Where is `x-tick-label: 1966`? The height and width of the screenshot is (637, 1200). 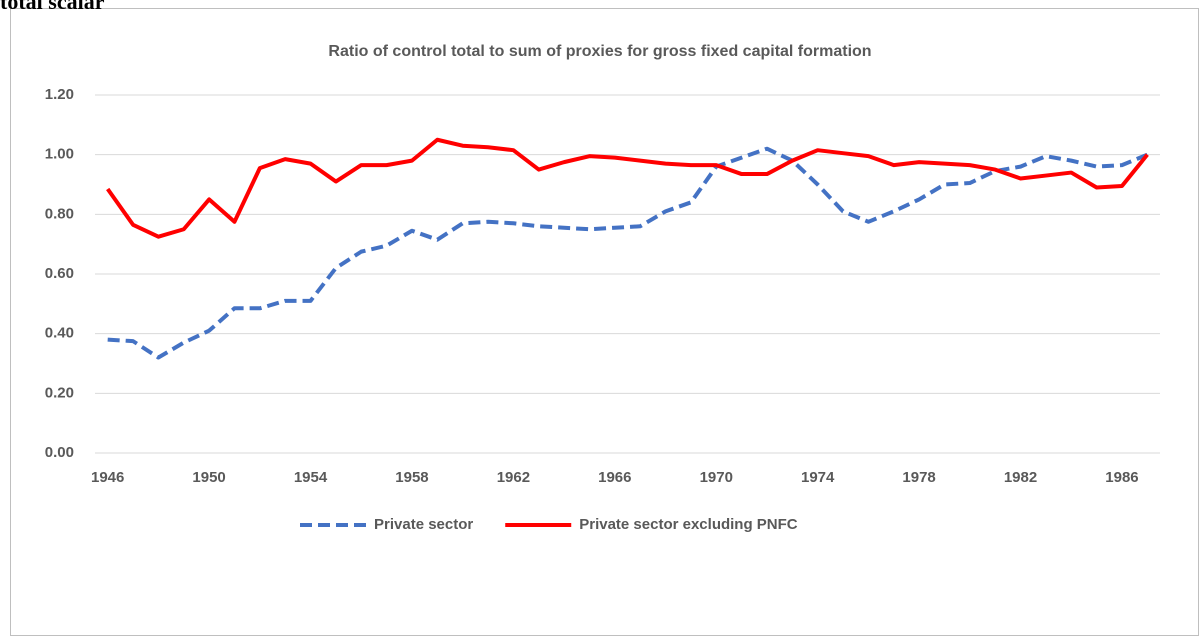 x-tick-label: 1966 is located at coordinates (614, 477).